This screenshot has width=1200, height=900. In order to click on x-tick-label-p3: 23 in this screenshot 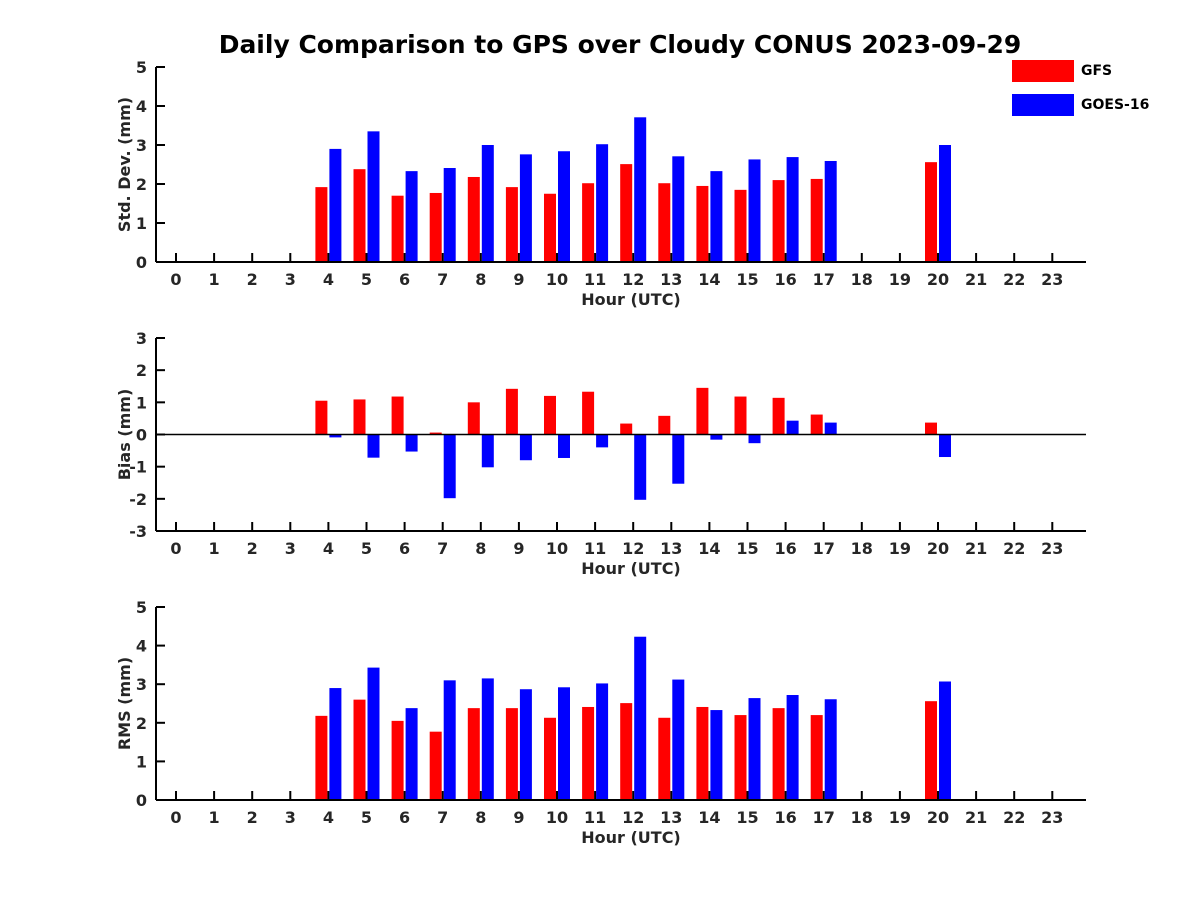, I will do `click(1052, 817)`.